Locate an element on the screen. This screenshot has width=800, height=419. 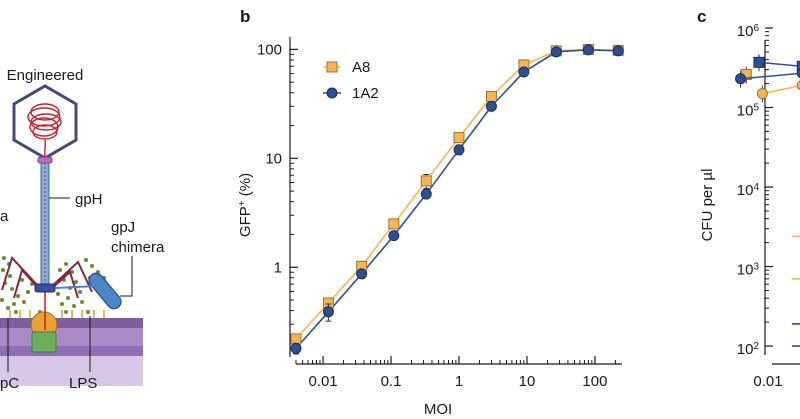
chart-b-xtick-label: 100 is located at coordinates (594, 381).